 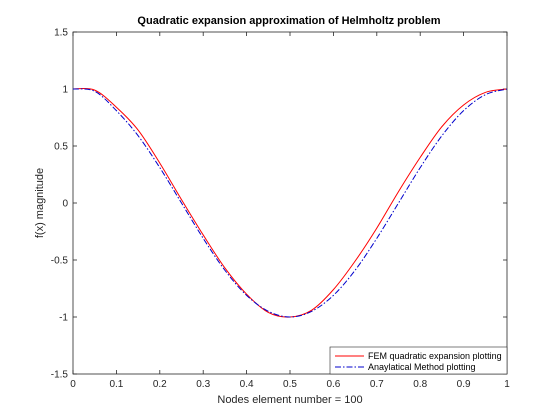 What do you see at coordinates (289, 400) in the screenshot?
I see `x-axis-label: Nodes element number = 100` at bounding box center [289, 400].